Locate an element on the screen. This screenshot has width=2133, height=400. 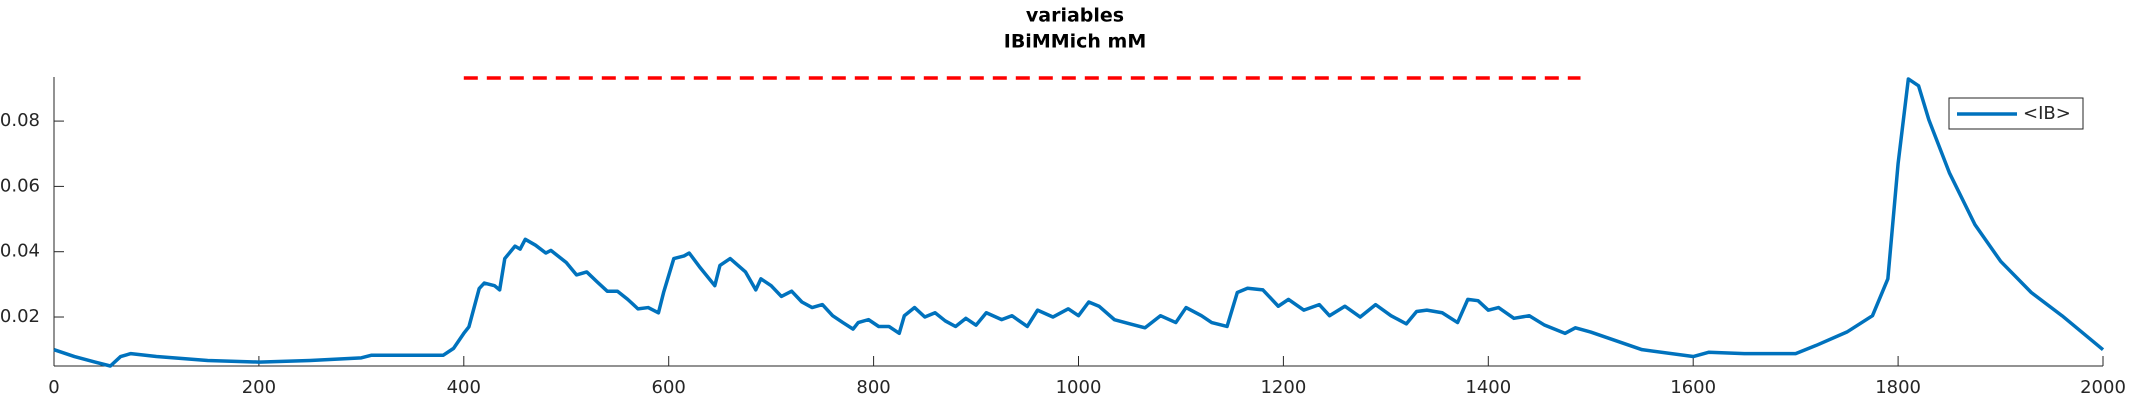
x-tick-label: 1200 is located at coordinates (1283, 387).